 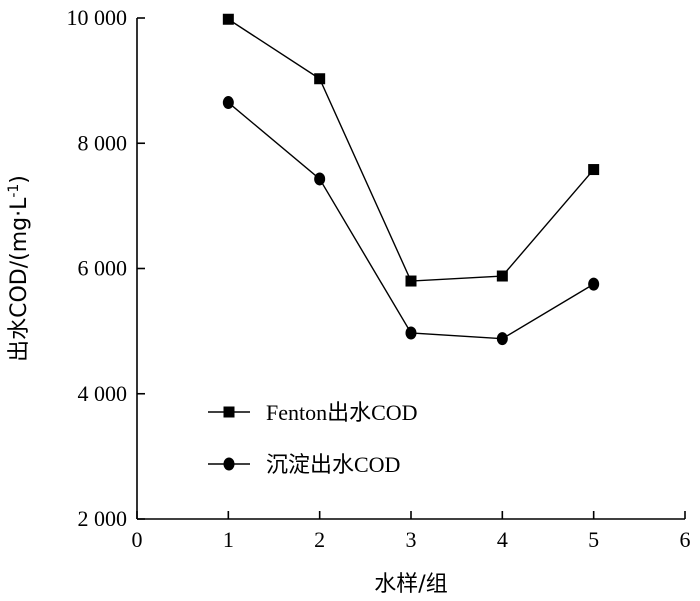 What do you see at coordinates (410, 584) in the screenshot?
I see `x-axis-title: 水样/组` at bounding box center [410, 584].